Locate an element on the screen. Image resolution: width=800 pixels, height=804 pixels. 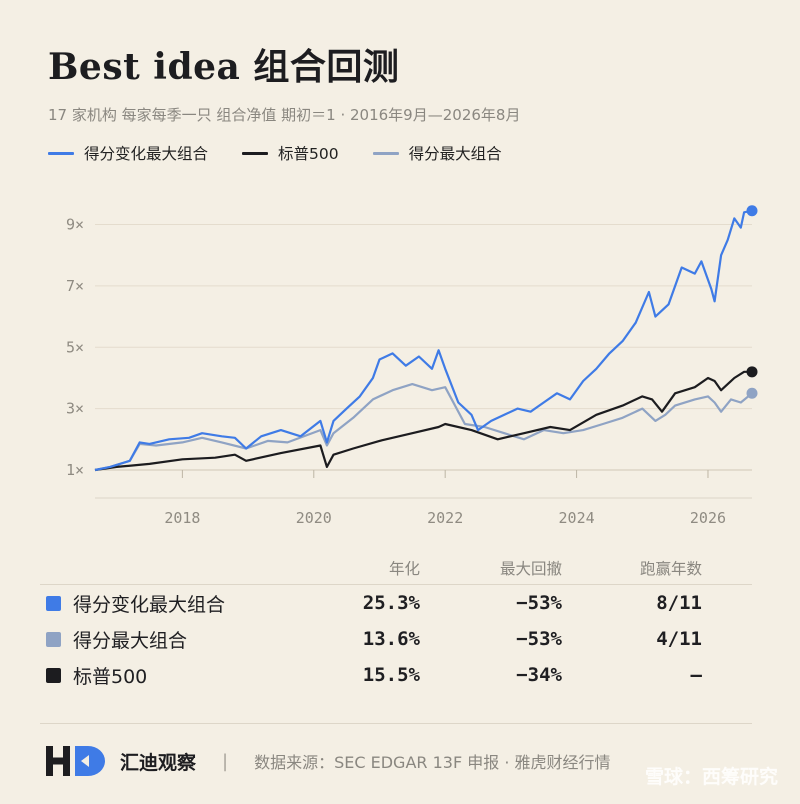
legend: 得分变化最大组合 标普500 得分最大组合 is located at coordinates (275, 153).